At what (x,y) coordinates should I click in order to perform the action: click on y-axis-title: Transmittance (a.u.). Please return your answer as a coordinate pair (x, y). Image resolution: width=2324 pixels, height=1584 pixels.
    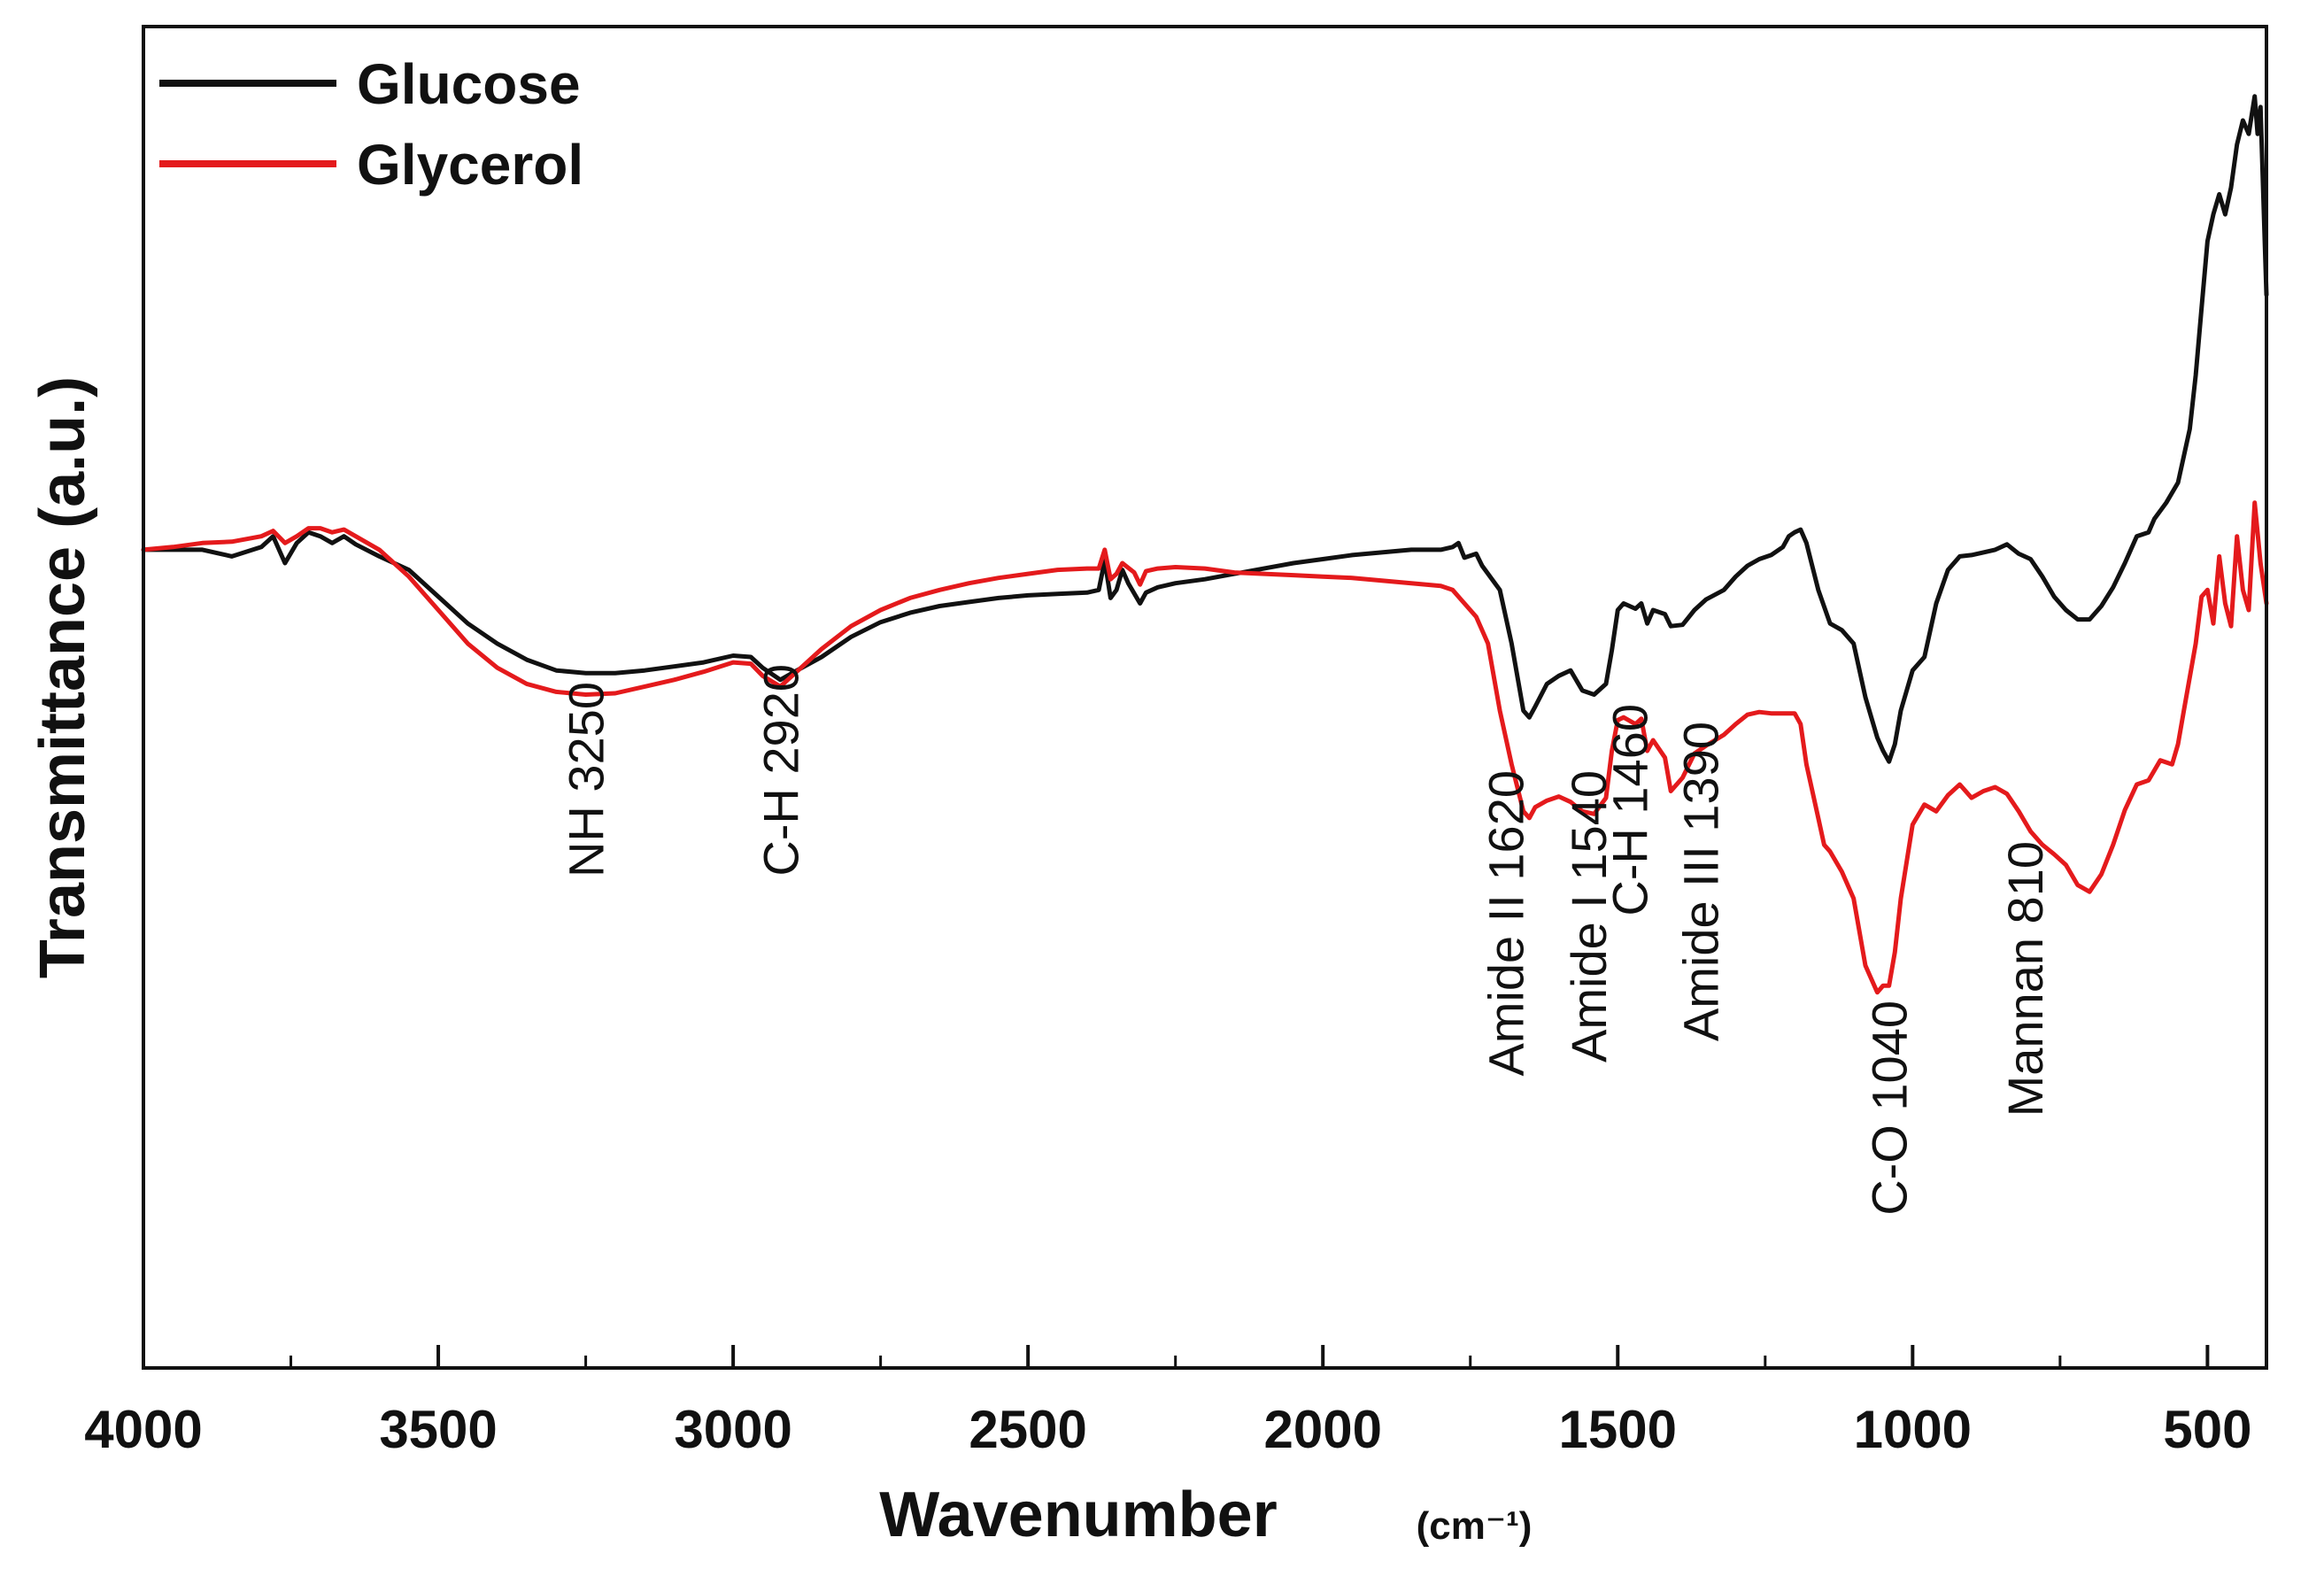
    Looking at the image, I should click on (62, 677).